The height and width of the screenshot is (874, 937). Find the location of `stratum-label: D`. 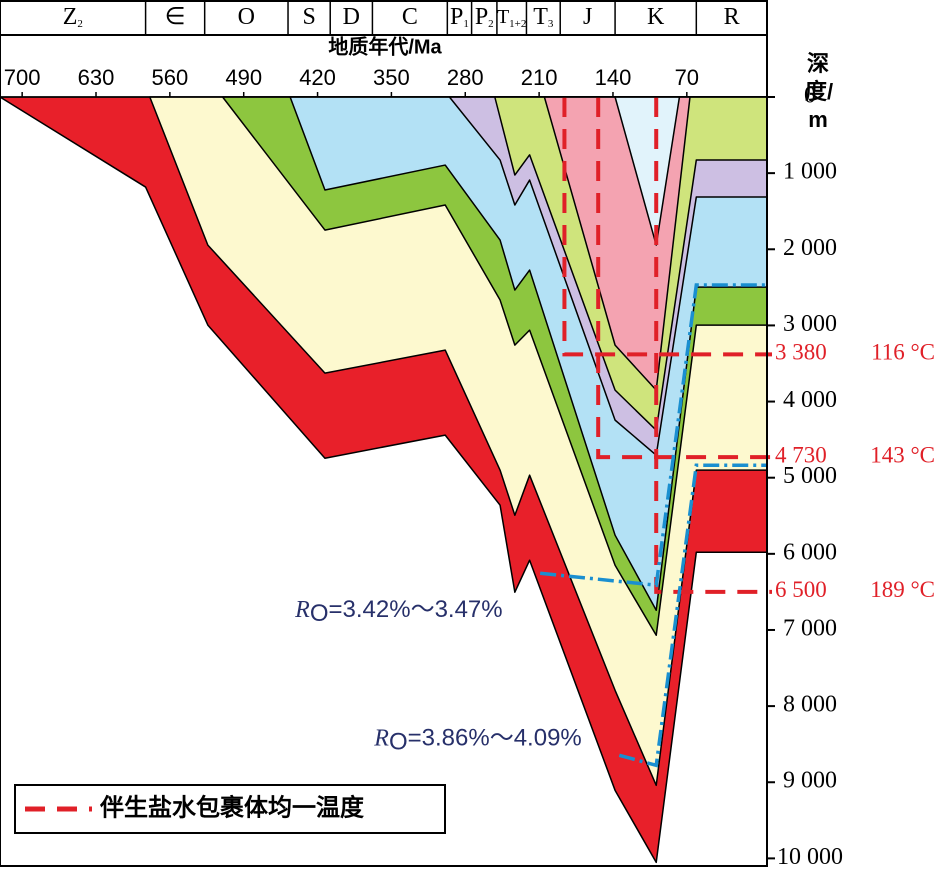

stratum-label: D is located at coordinates (351, 17).